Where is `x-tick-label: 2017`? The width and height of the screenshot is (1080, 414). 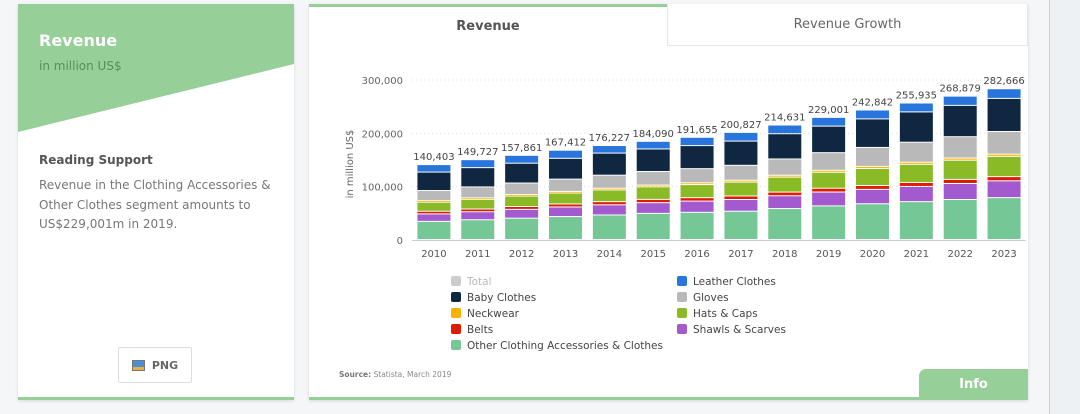 x-tick-label: 2017 is located at coordinates (740, 254).